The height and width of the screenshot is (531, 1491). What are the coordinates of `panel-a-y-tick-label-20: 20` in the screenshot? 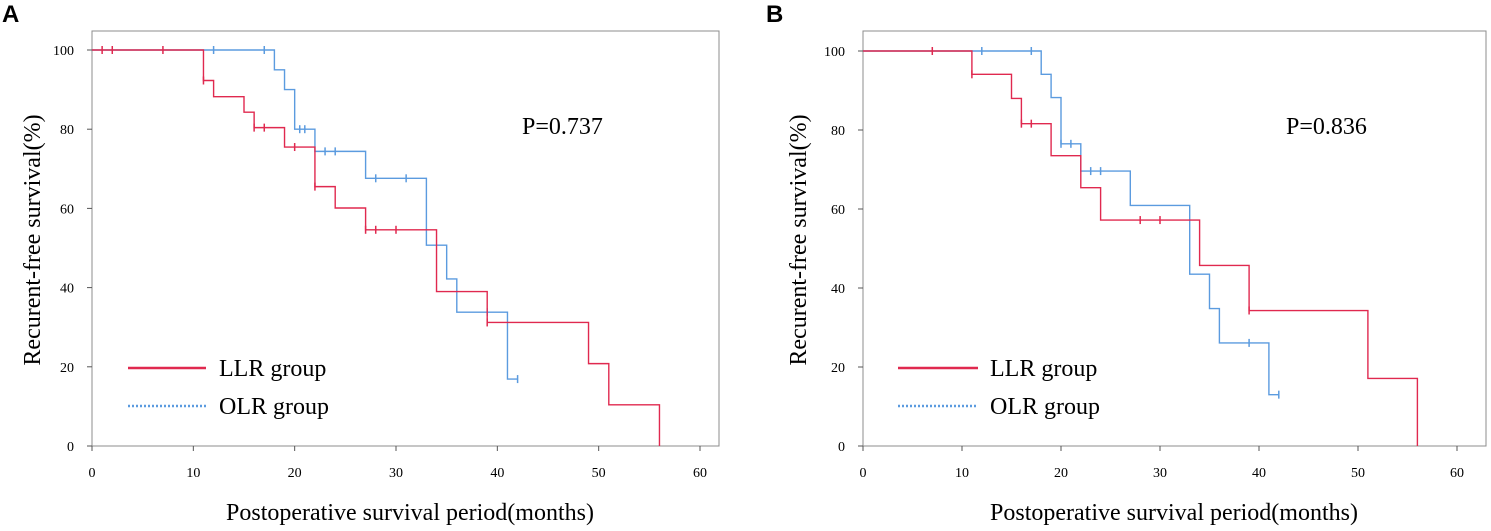 It's located at (67, 368).